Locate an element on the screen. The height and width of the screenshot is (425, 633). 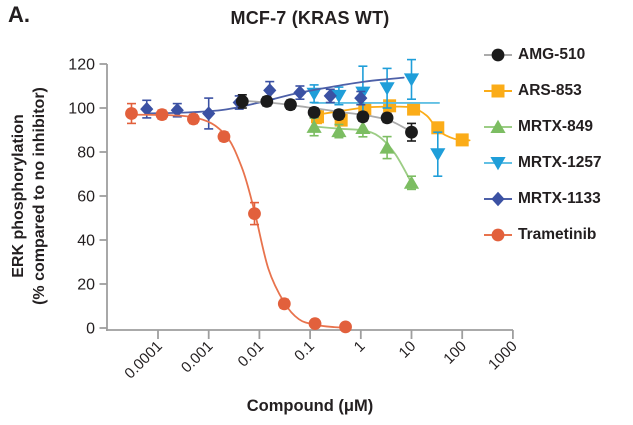
legend-item-mrtx-1257: MRTX-1257 is located at coordinates (542, 163).